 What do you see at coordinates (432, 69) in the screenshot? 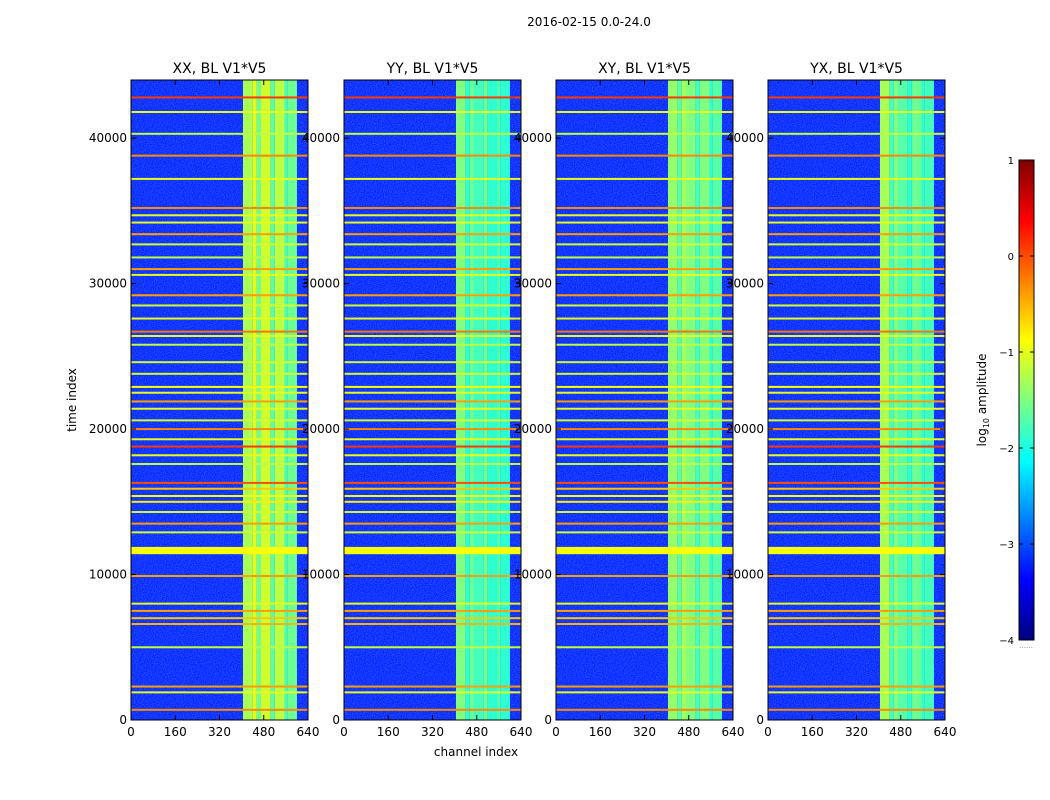
I see `panel-title: YY, BL V1*V5` at bounding box center [432, 69].